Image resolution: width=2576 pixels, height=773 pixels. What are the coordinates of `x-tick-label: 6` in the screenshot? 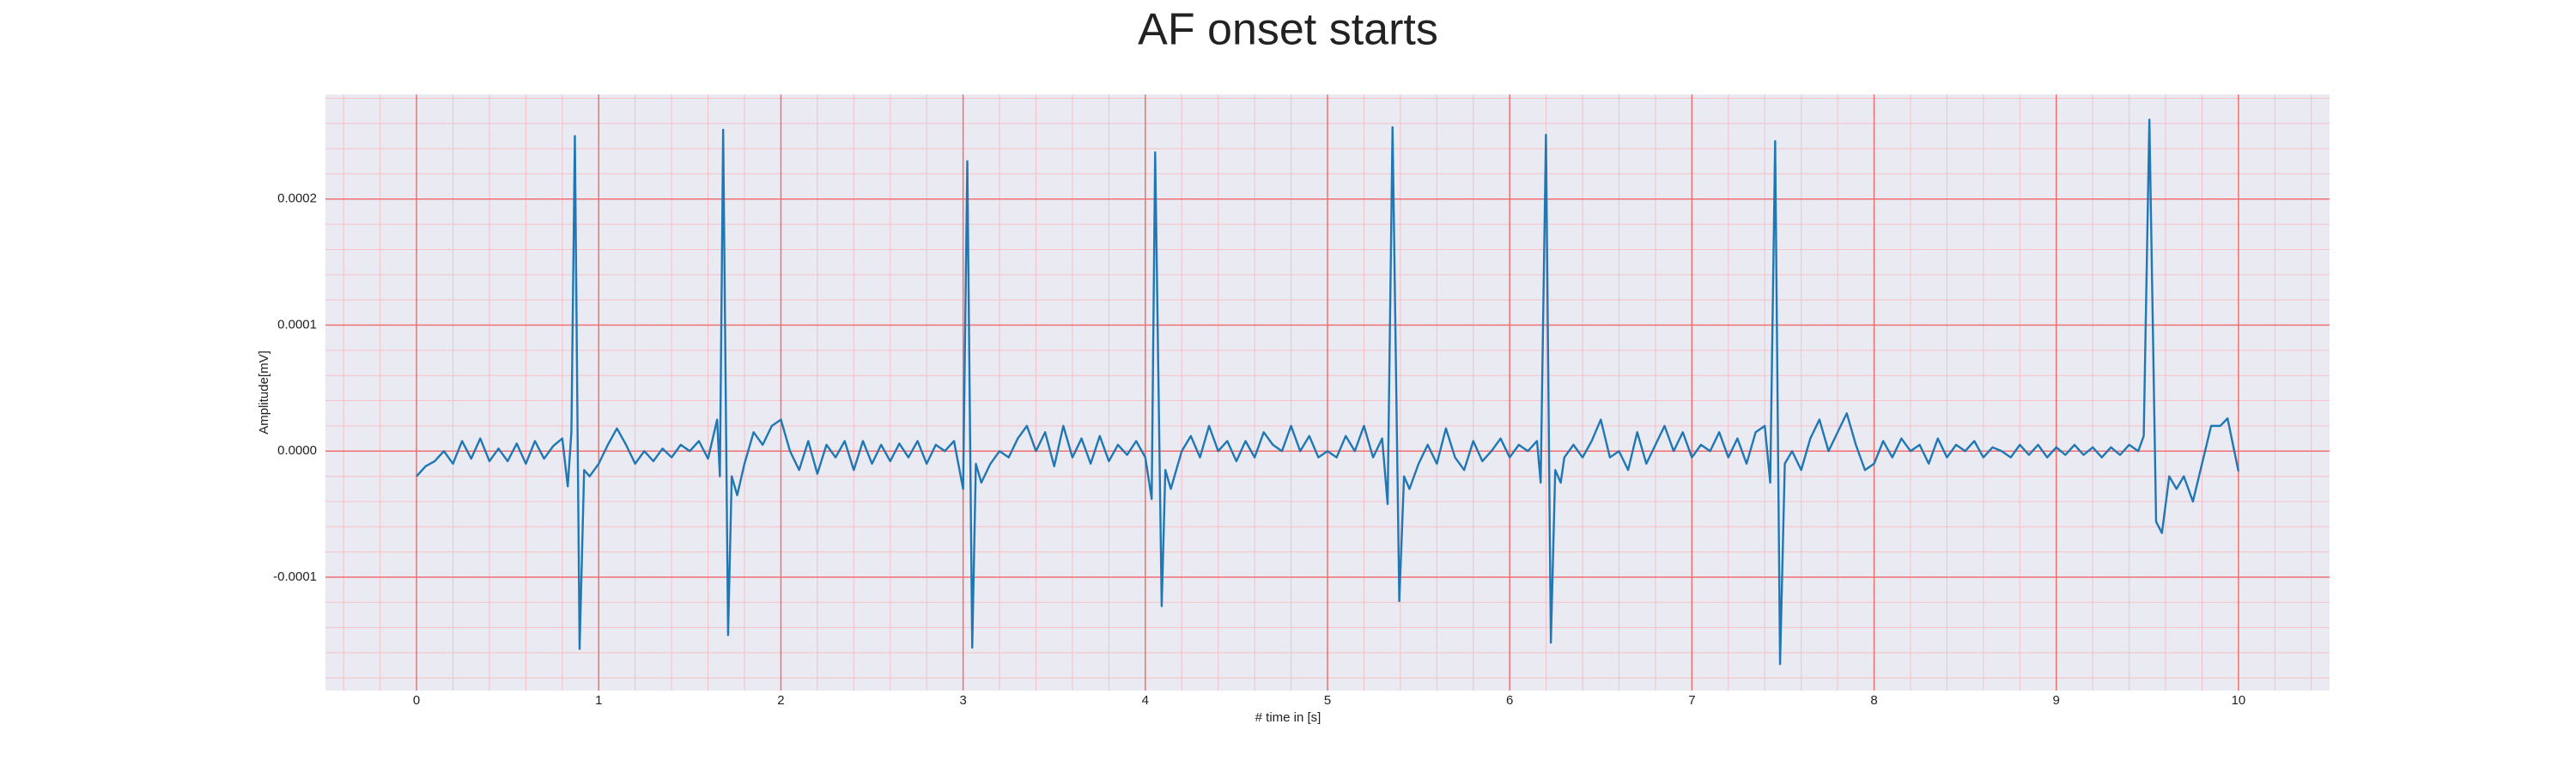 It's located at (1510, 700).